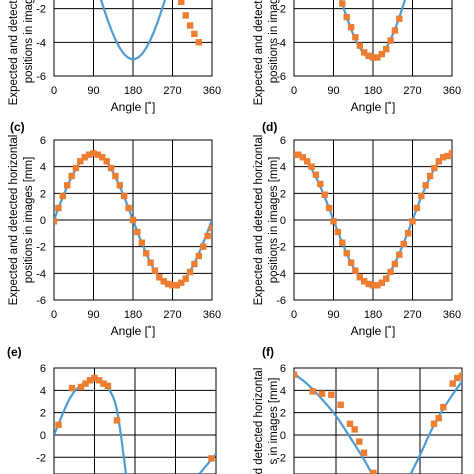  What do you see at coordinates (43, 141) in the screenshot?
I see `y-tick-label: 6` at bounding box center [43, 141].